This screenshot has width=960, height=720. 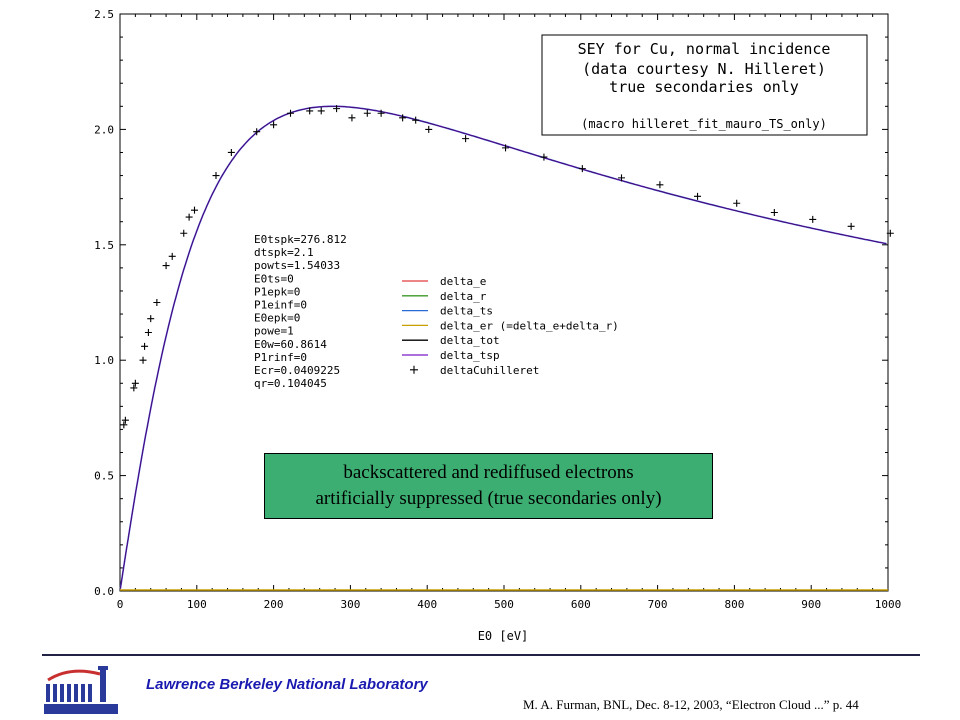 I want to click on x-tick-label: 200, so click(x=274, y=604).